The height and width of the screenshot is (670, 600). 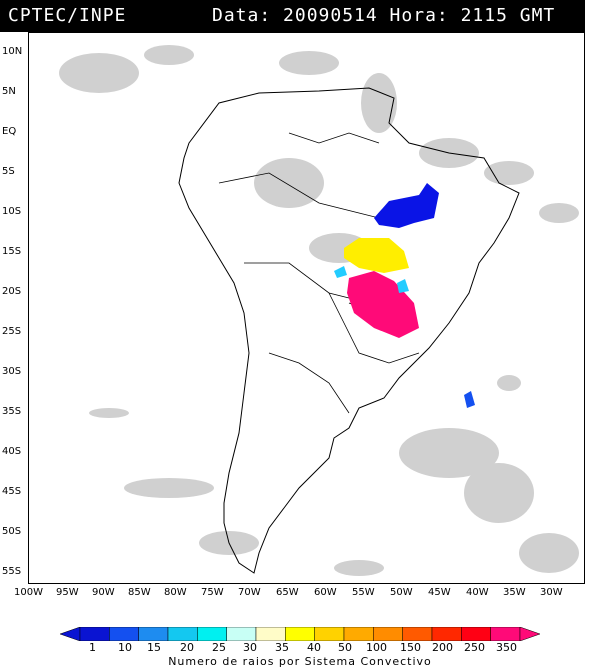 What do you see at coordinates (12, 371) in the screenshot?
I see `lat-label: 30S` at bounding box center [12, 371].